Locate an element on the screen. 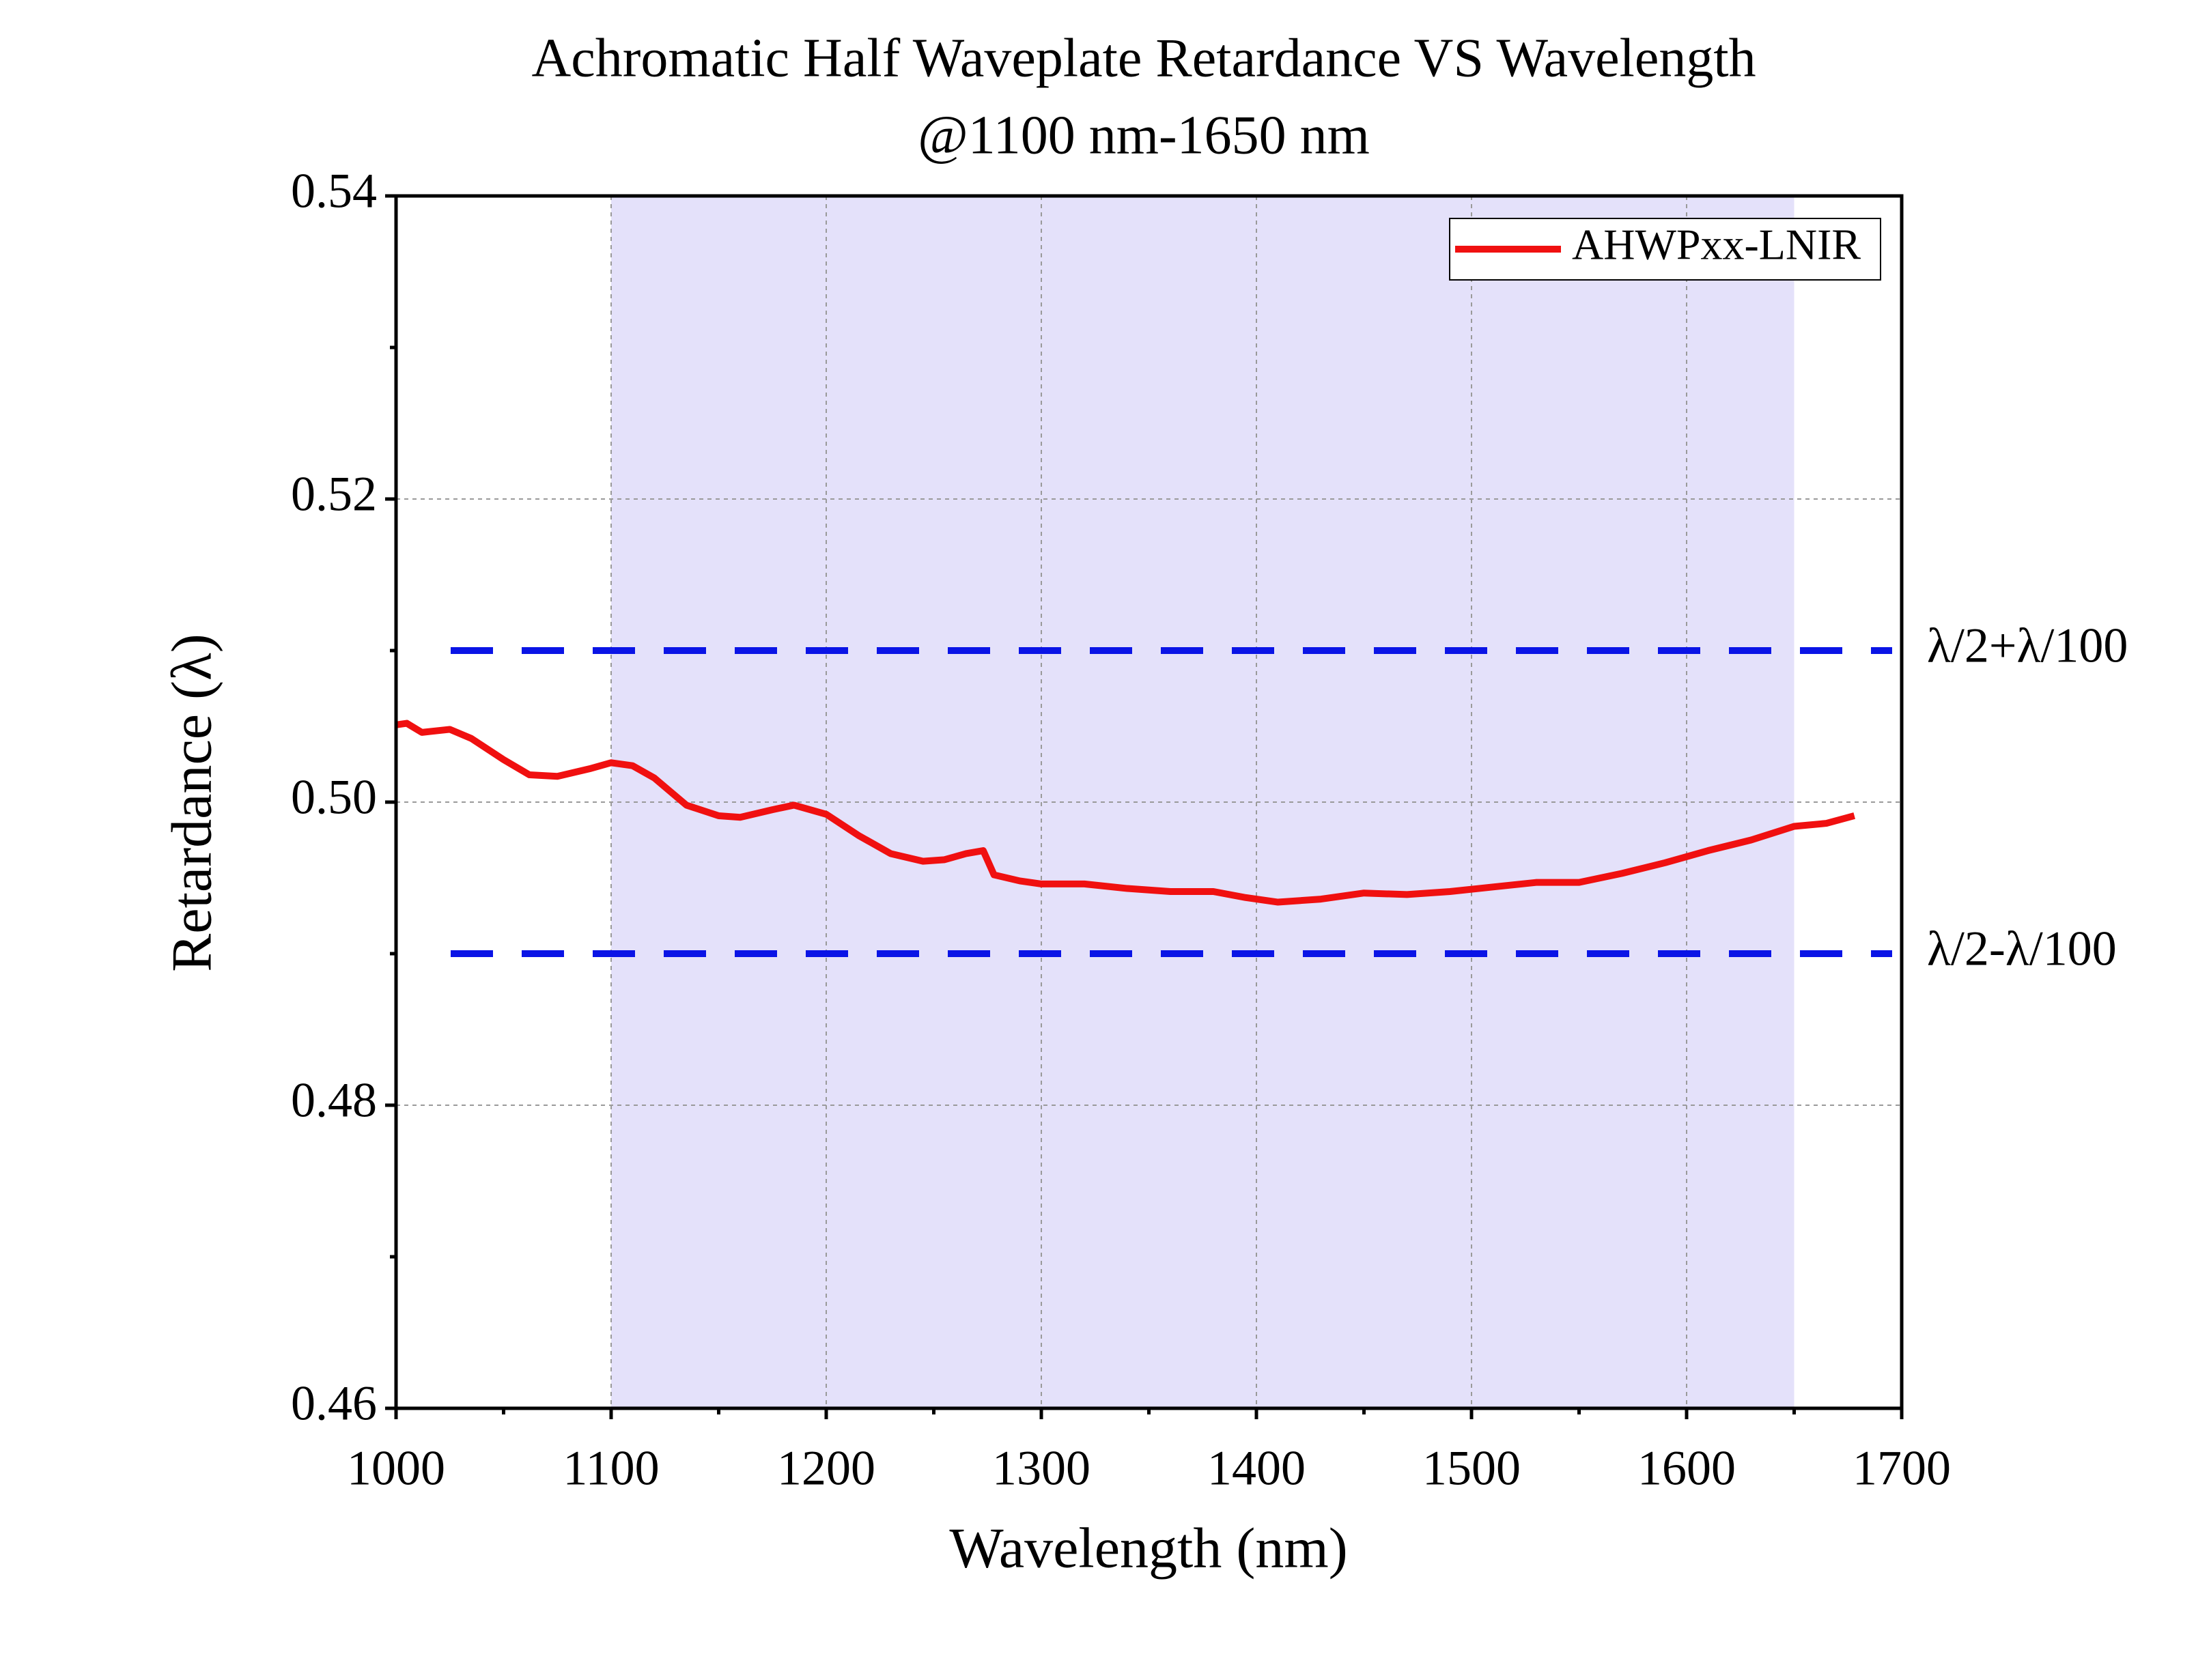  y-tick-label: 0.54 is located at coordinates (334, 191).